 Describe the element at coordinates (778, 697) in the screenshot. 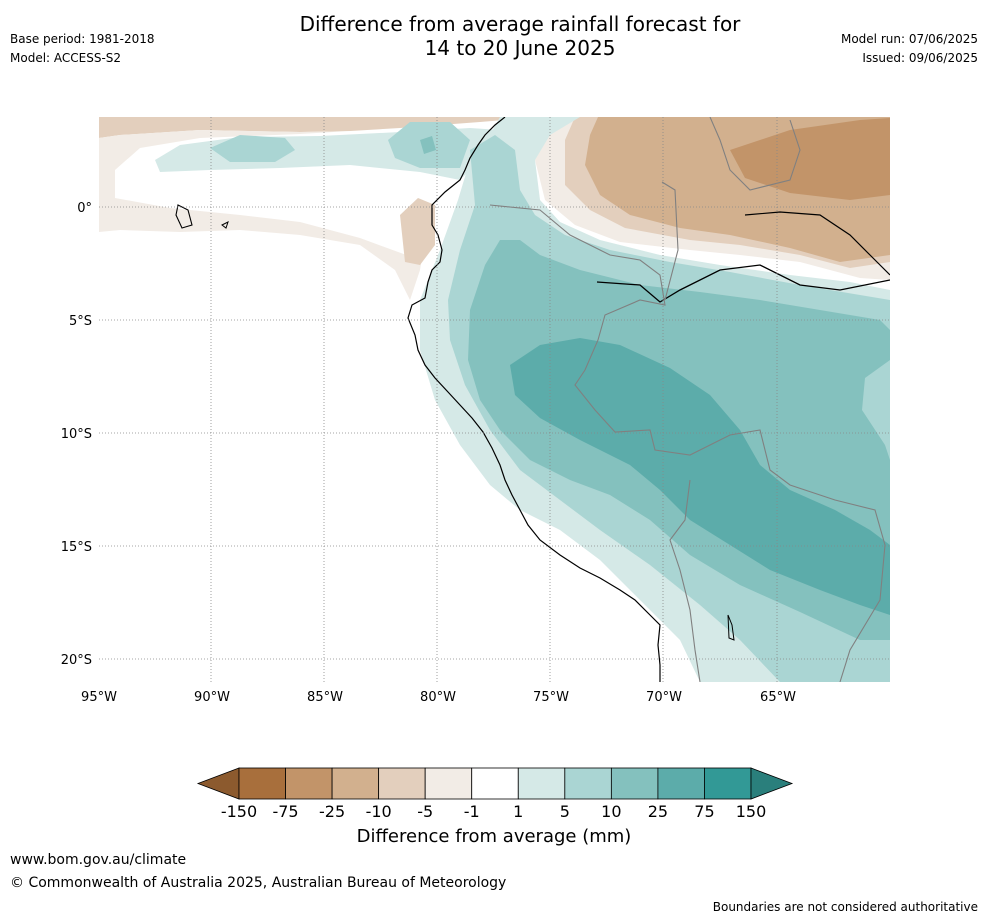

I see `lon-label: 65°W` at that location.